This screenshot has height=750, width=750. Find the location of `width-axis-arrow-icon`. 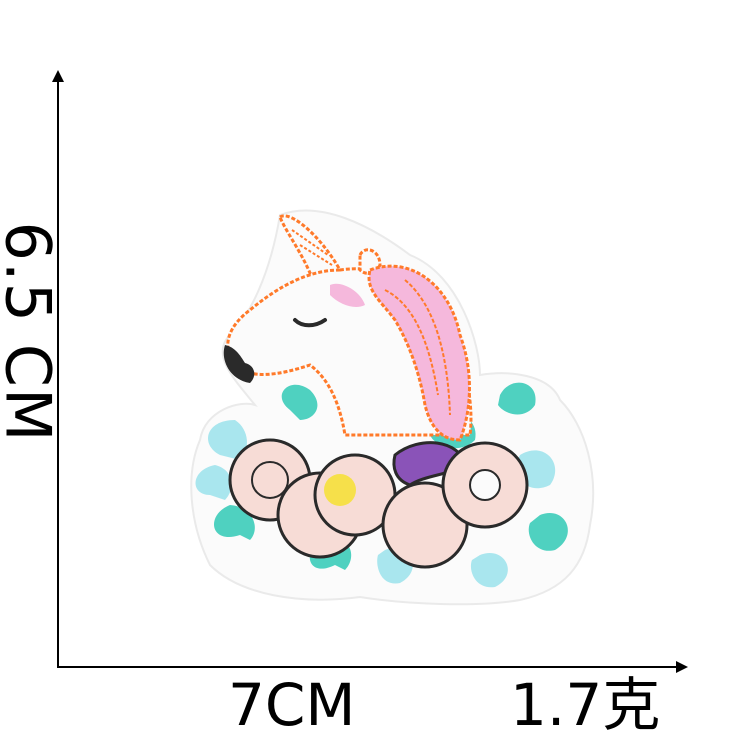

width-axis-arrow-icon is located at coordinates (682, 667).